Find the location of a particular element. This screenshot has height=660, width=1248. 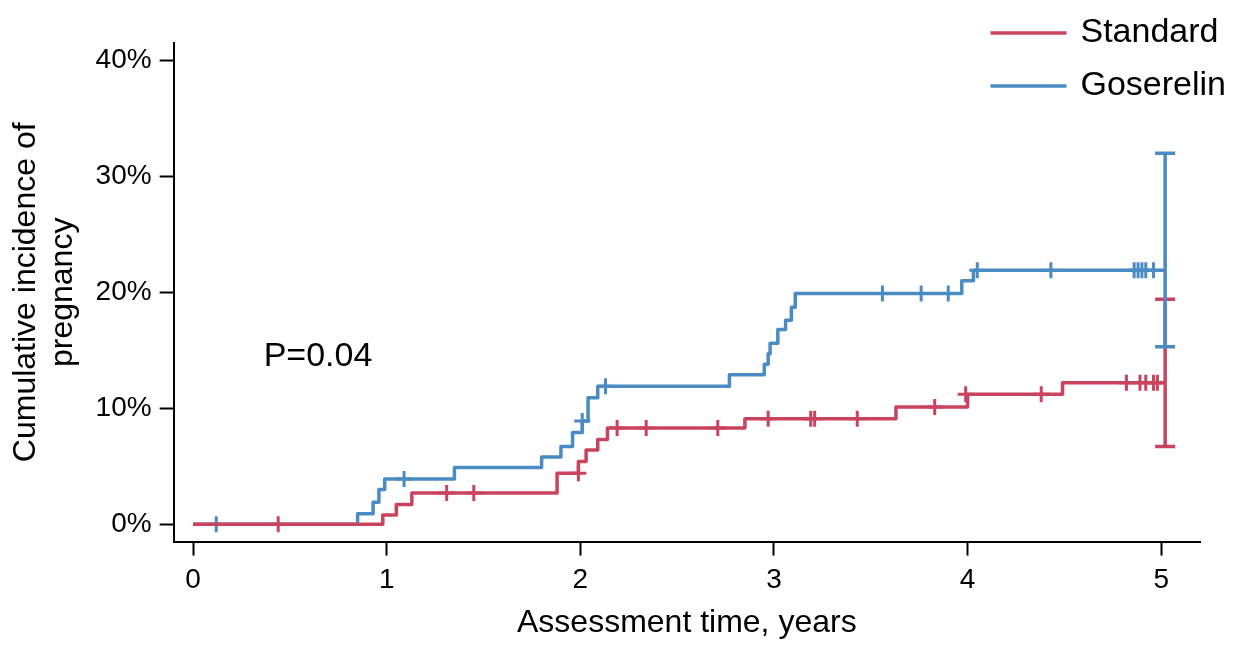

x-axis-title: Assessment time, years is located at coordinates (686, 621).